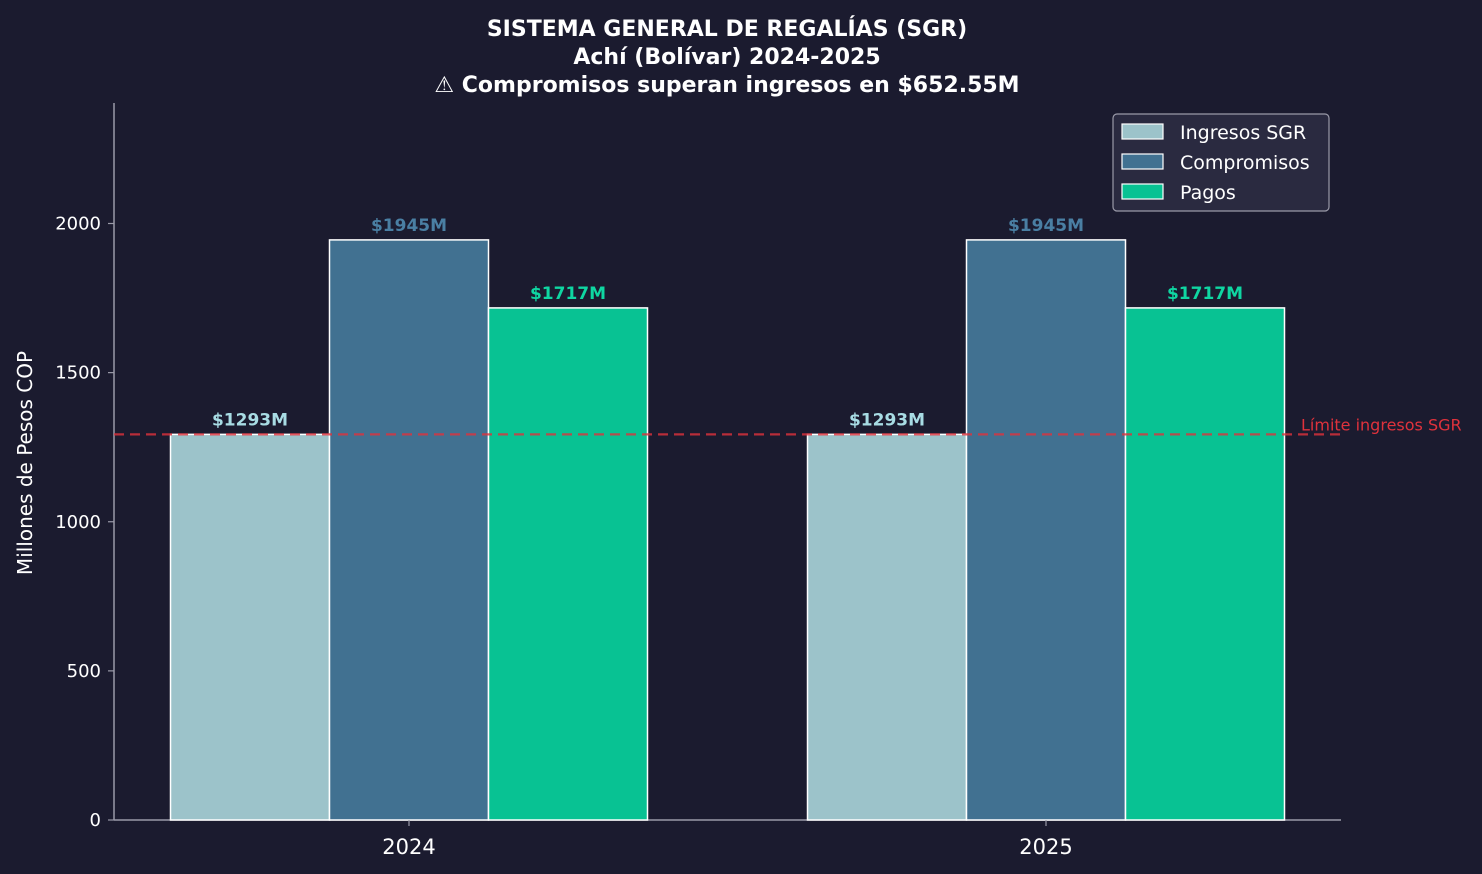 This screenshot has width=1482, height=874. I want to click on chart-title-line-1: SISTEMA GENERAL DE REGALÍAS (SGR), so click(727, 29).